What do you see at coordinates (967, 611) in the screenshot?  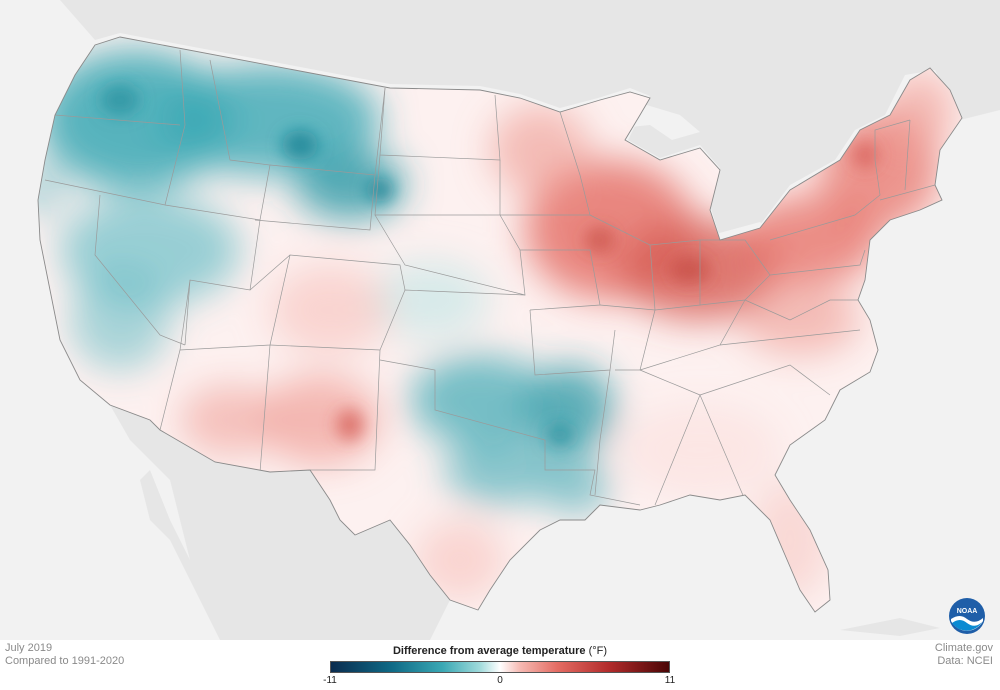 I see `noaa-logo-text: NOAA` at bounding box center [967, 611].